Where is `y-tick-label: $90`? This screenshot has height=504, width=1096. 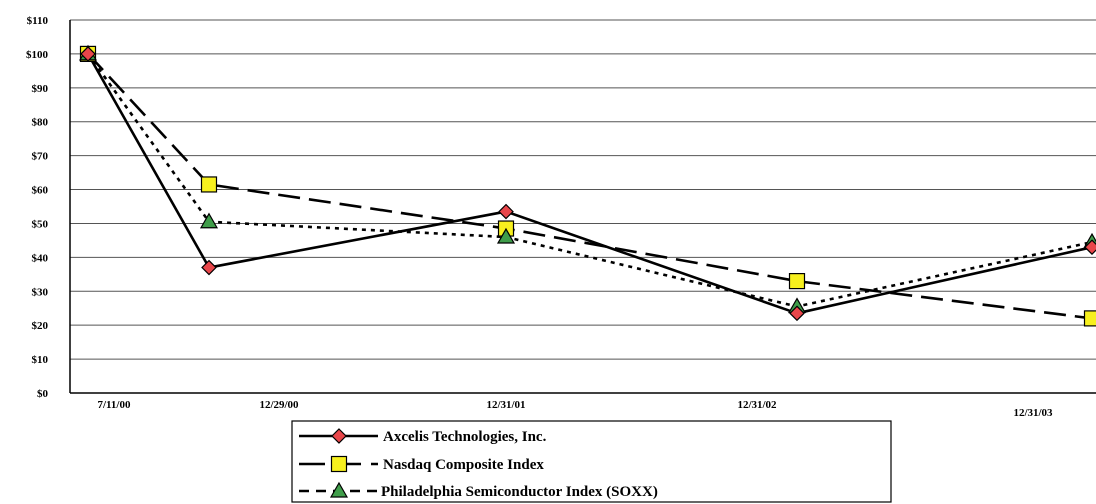 y-tick-label: $90 is located at coordinates (40, 89).